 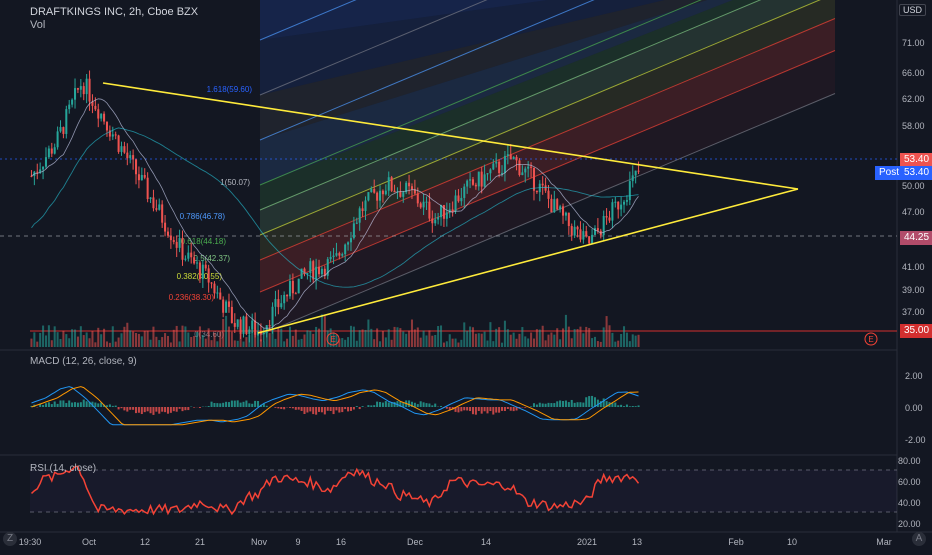 What do you see at coordinates (919, 539) in the screenshot?
I see `auto-scale-icon: A` at bounding box center [919, 539].